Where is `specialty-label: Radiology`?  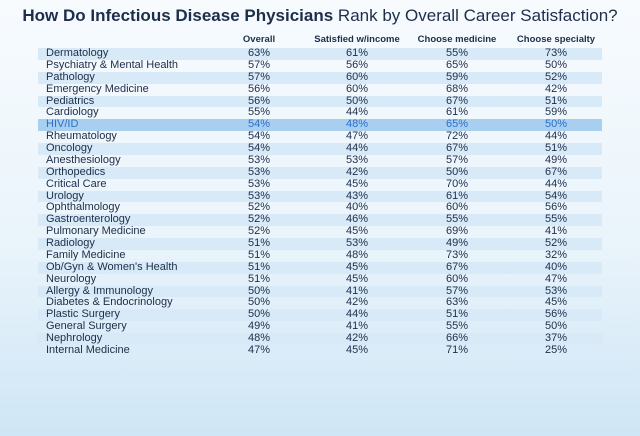
specialty-label: Radiology is located at coordinates (70, 243).